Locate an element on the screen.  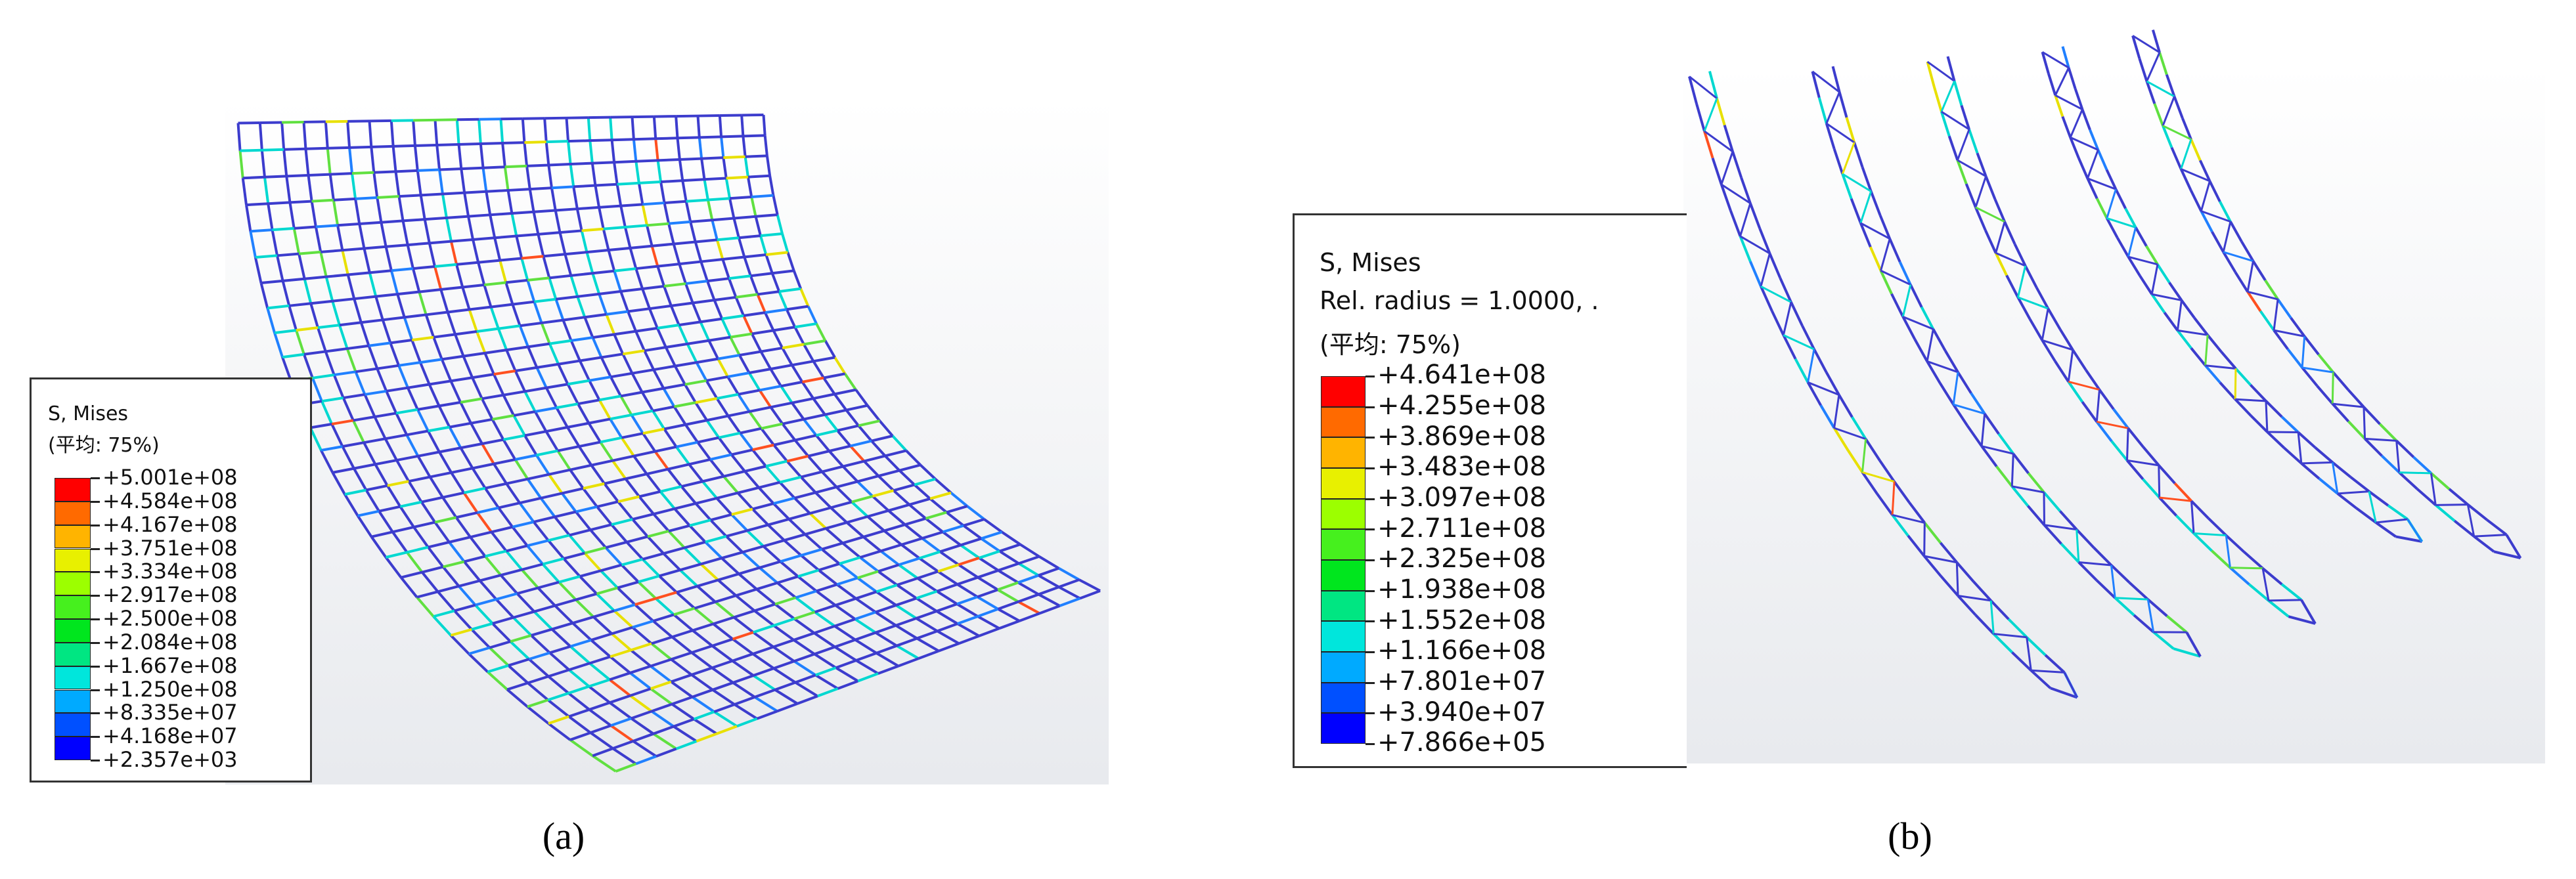
color-swatch is located at coordinates (1343, 667).